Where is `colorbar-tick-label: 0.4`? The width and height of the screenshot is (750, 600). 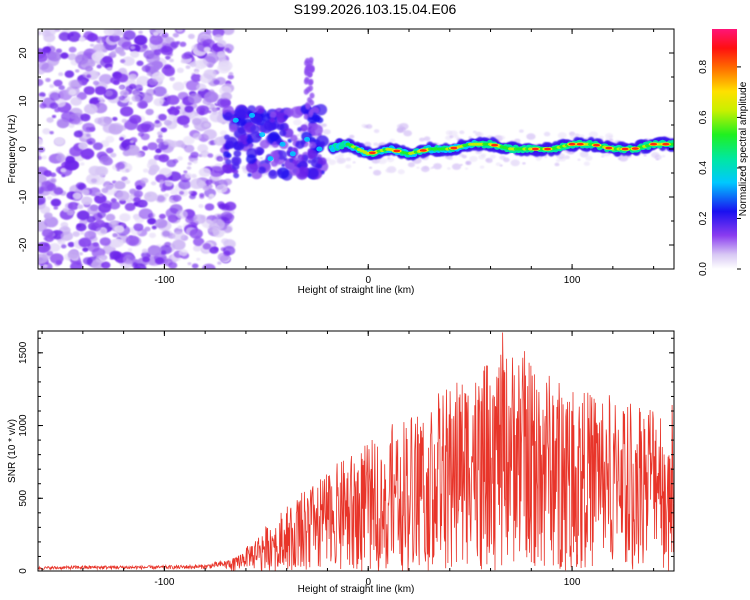
colorbar-tick-label: 0.4 is located at coordinates (703, 168).